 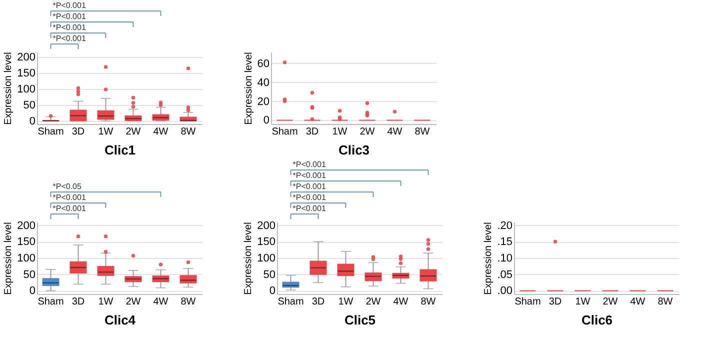 I want to click on y-tick-label: 20, so click(x=263, y=102).